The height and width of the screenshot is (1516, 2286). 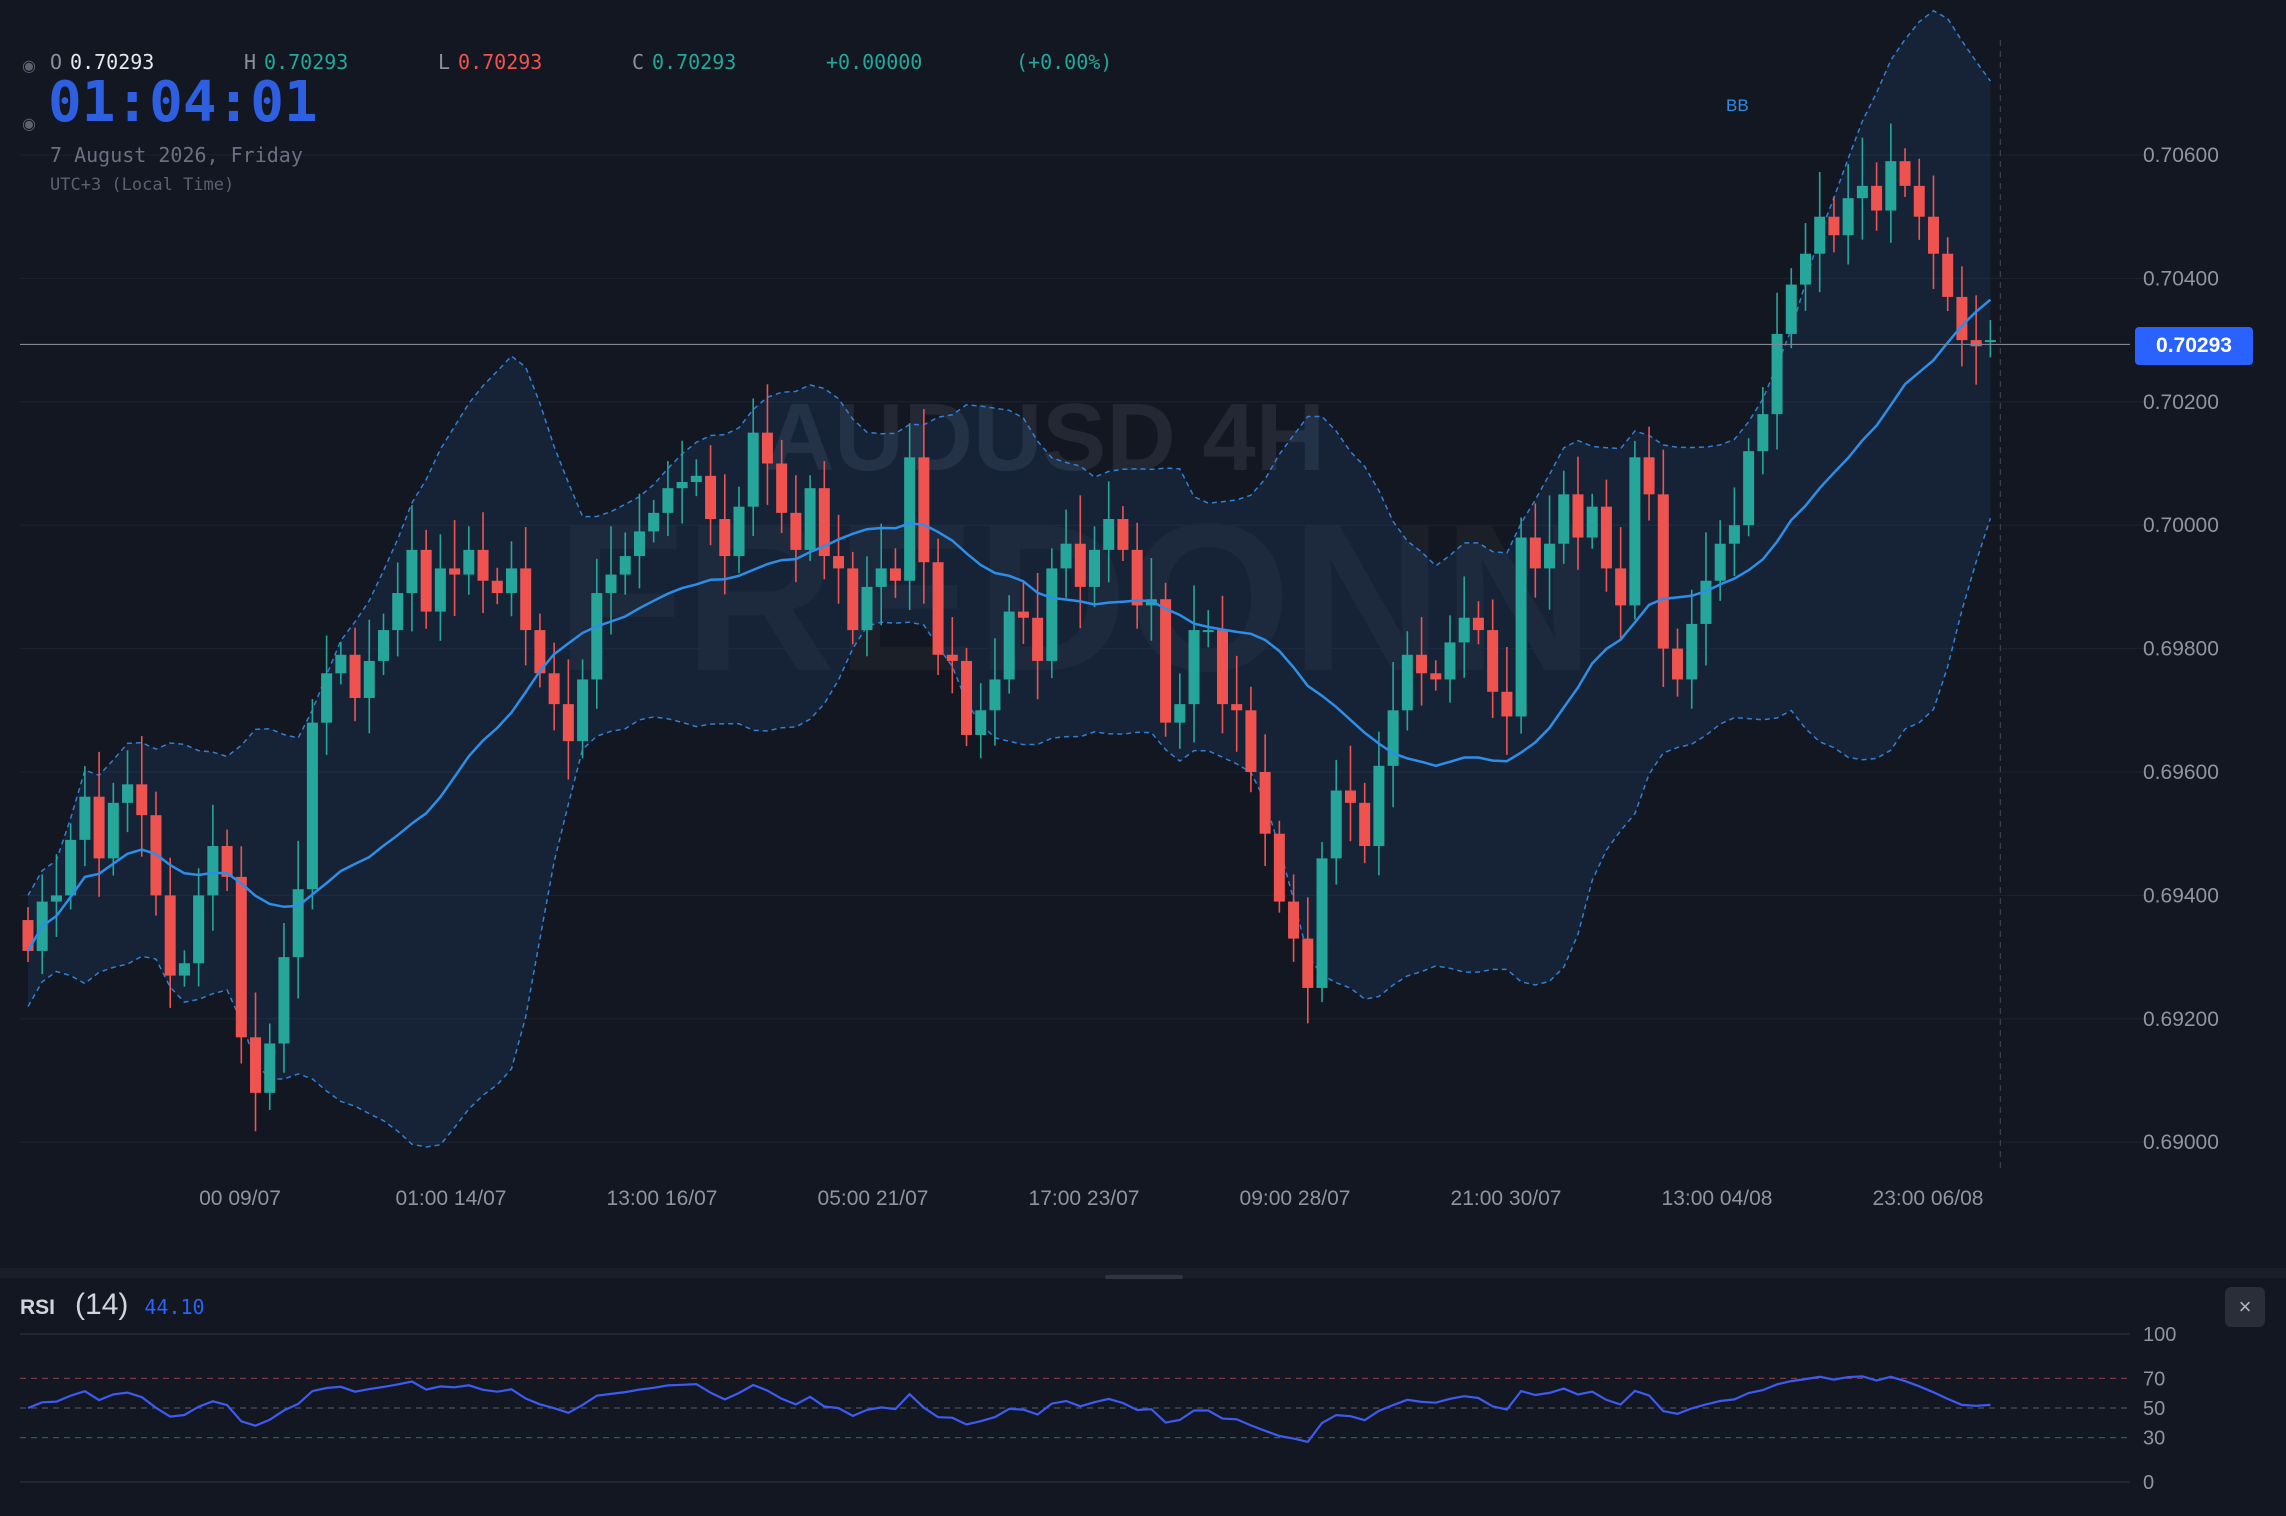 What do you see at coordinates (2154, 1379) in the screenshot?
I see `rsi-tick-label: 70` at bounding box center [2154, 1379].